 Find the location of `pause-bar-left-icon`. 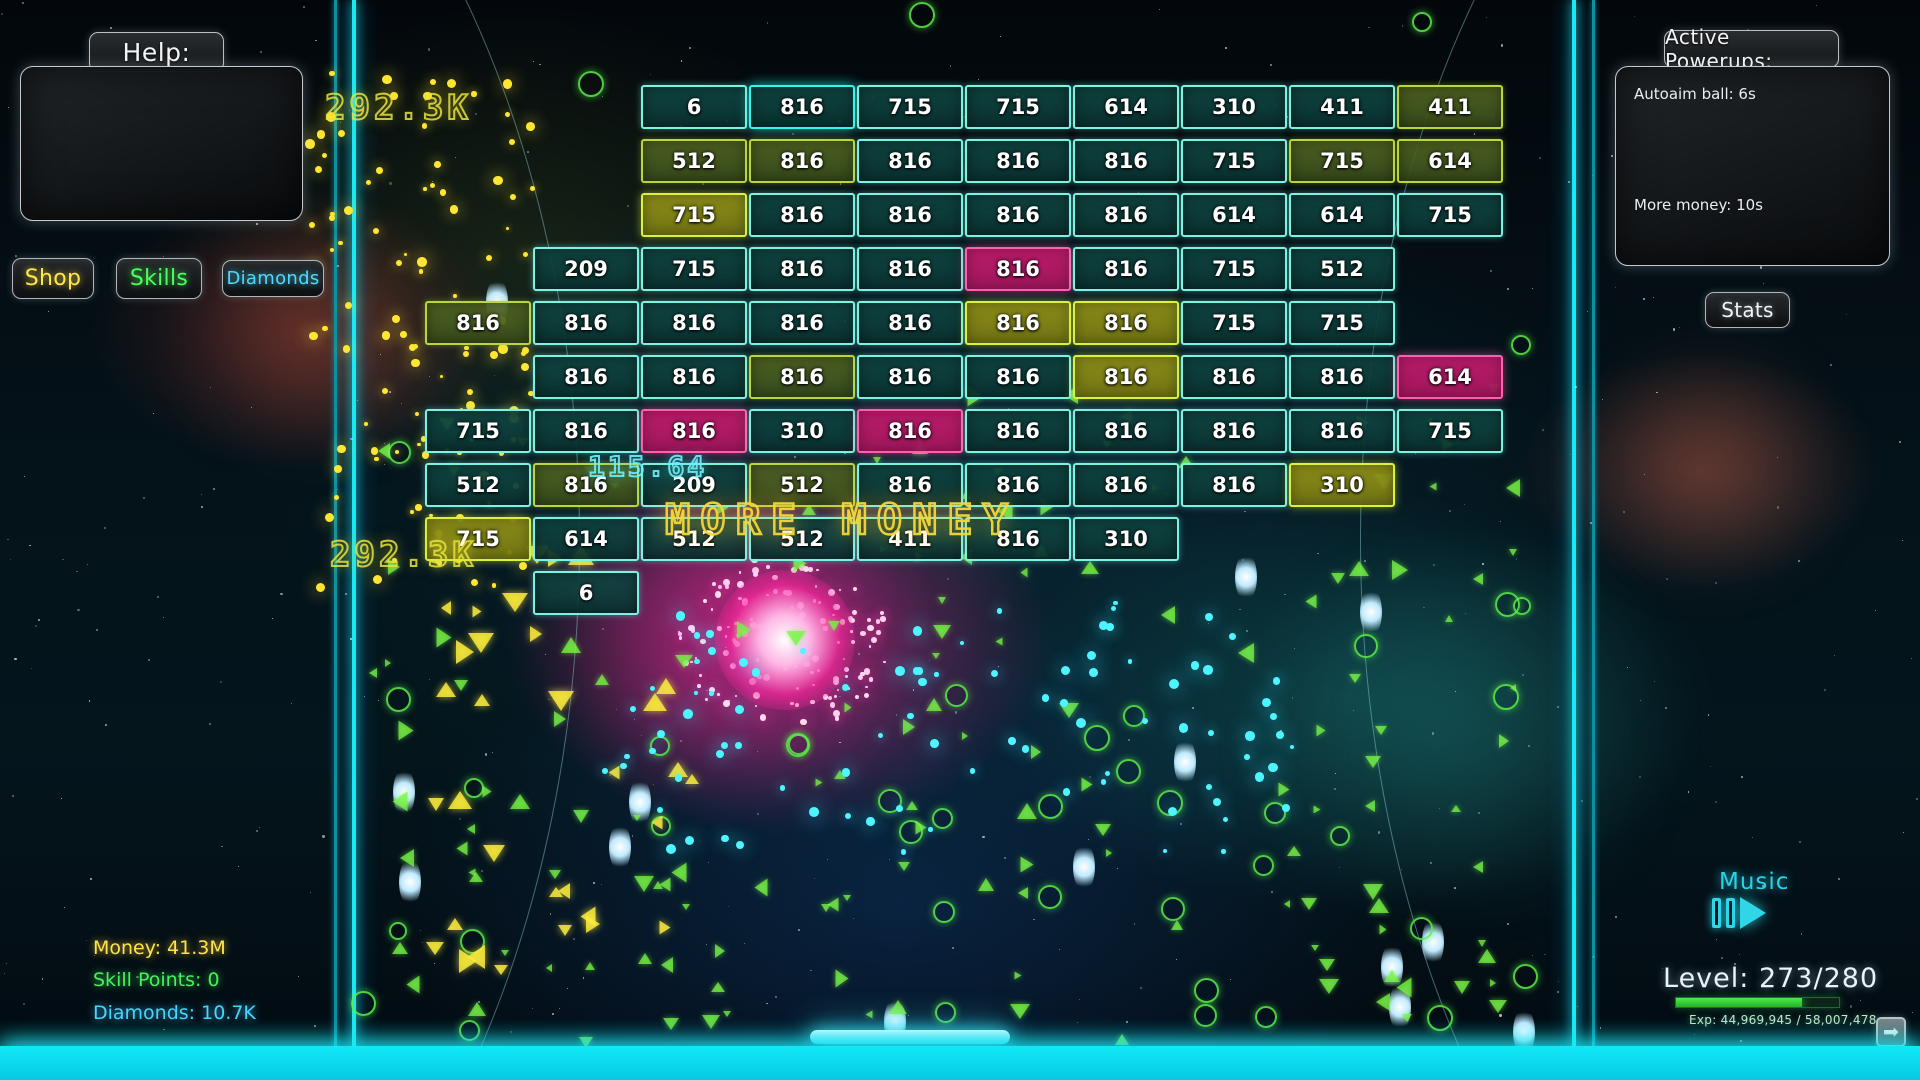

pause-bar-left-icon is located at coordinates (1716, 913).